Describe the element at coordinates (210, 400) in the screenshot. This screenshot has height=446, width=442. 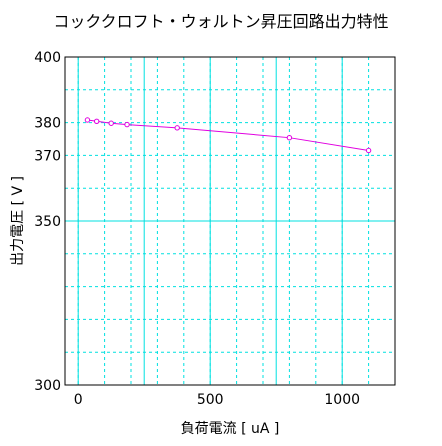
I see `x-tick-label: 500` at that location.